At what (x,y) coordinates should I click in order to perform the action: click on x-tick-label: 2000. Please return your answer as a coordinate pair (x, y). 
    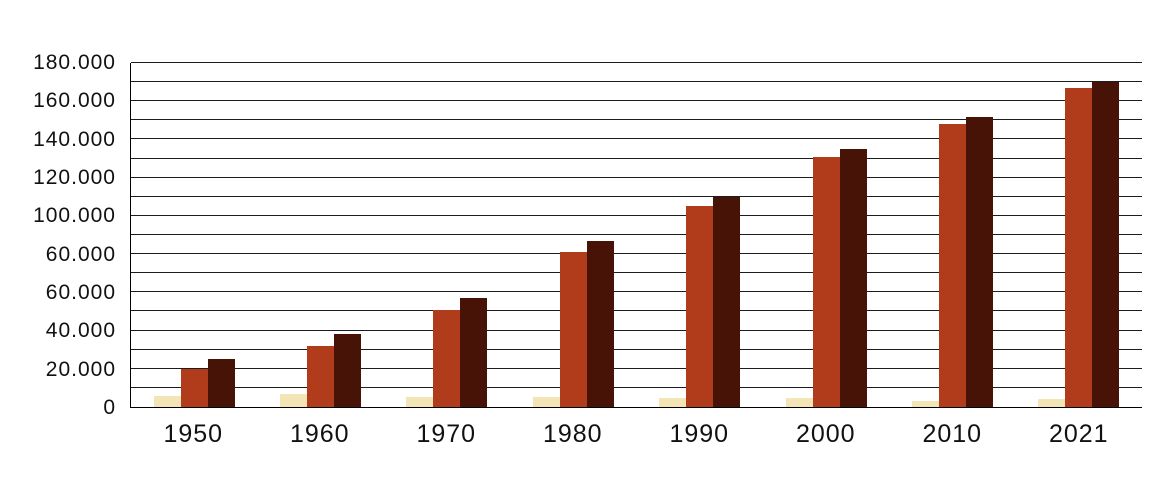
    Looking at the image, I should click on (825, 434).